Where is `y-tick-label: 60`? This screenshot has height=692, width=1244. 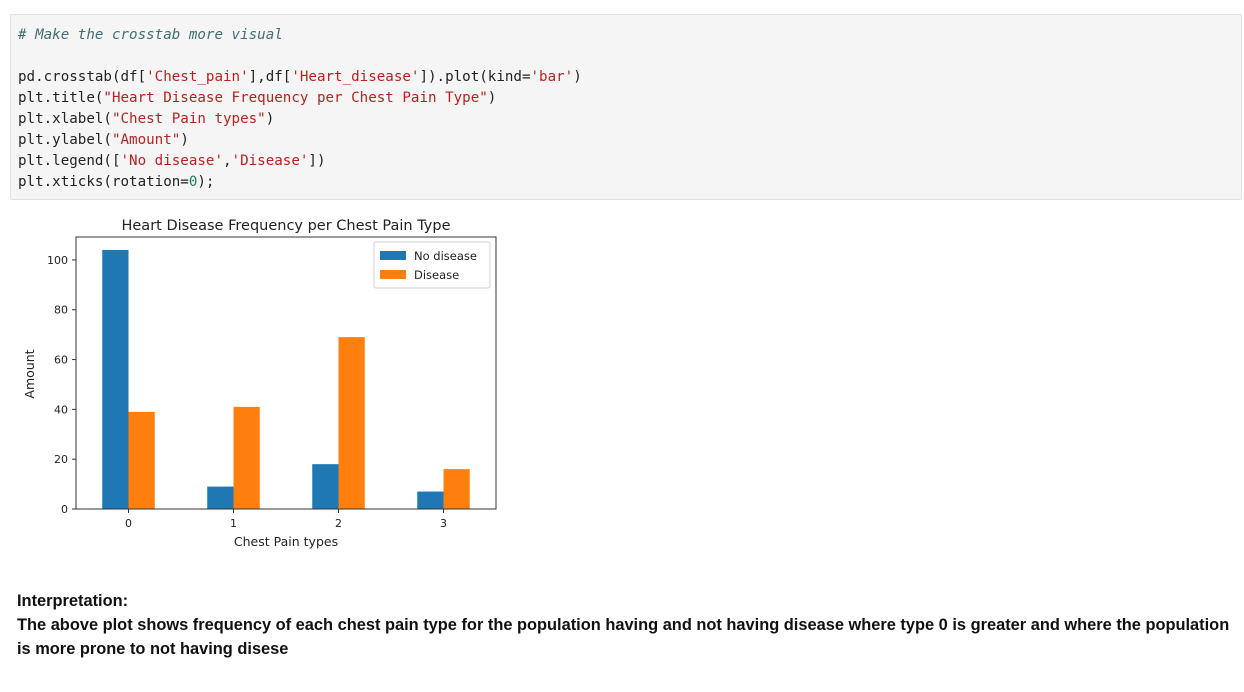 y-tick-label: 60 is located at coordinates (61, 360).